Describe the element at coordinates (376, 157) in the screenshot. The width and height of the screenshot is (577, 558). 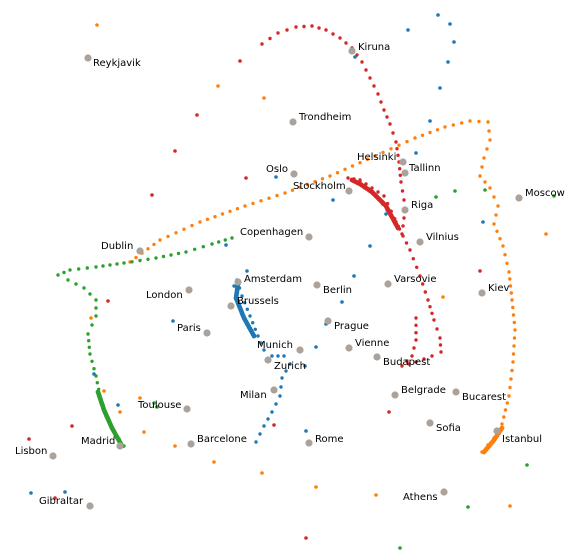
I see `city-label: Helsinki` at that location.